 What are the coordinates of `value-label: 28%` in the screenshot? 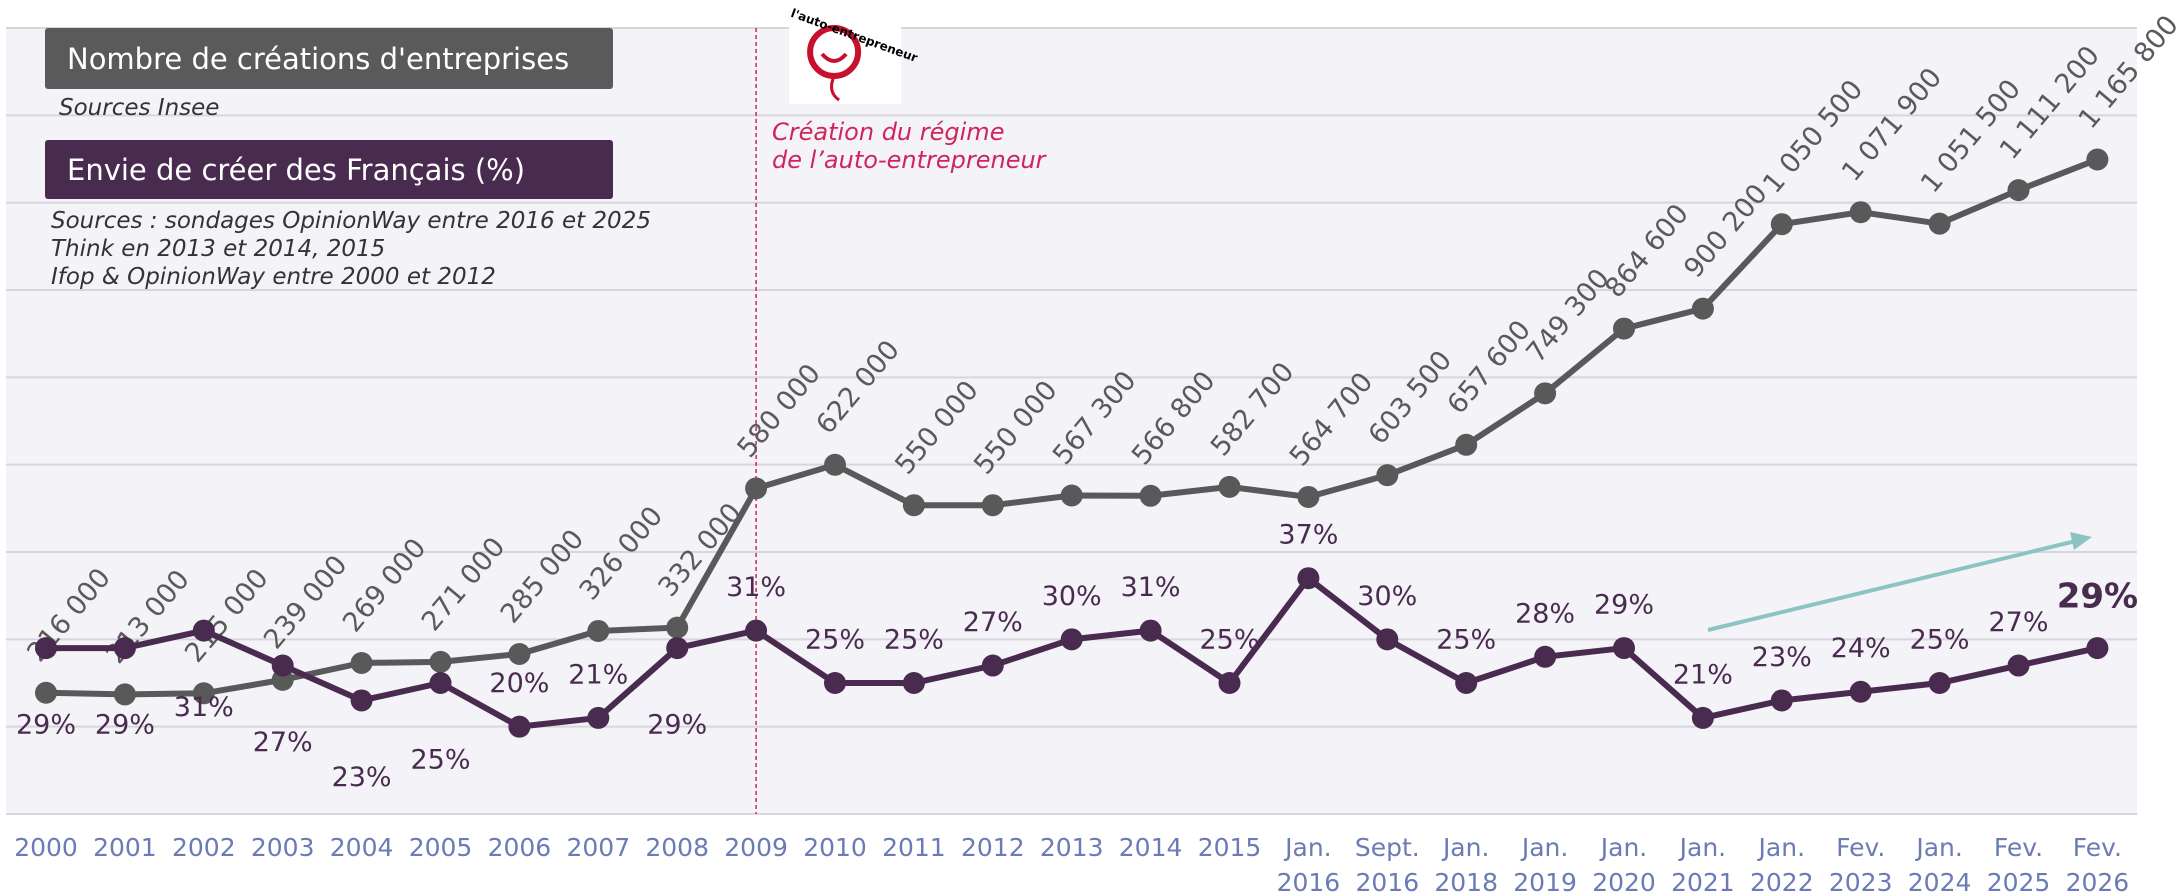 It's located at (1545, 613).